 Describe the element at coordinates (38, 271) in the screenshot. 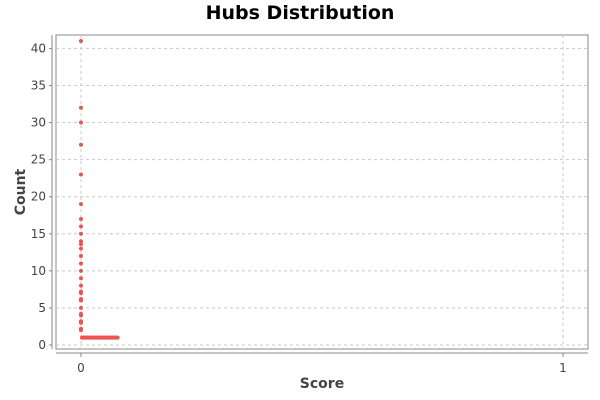

I see `y-tick-label: 10` at that location.